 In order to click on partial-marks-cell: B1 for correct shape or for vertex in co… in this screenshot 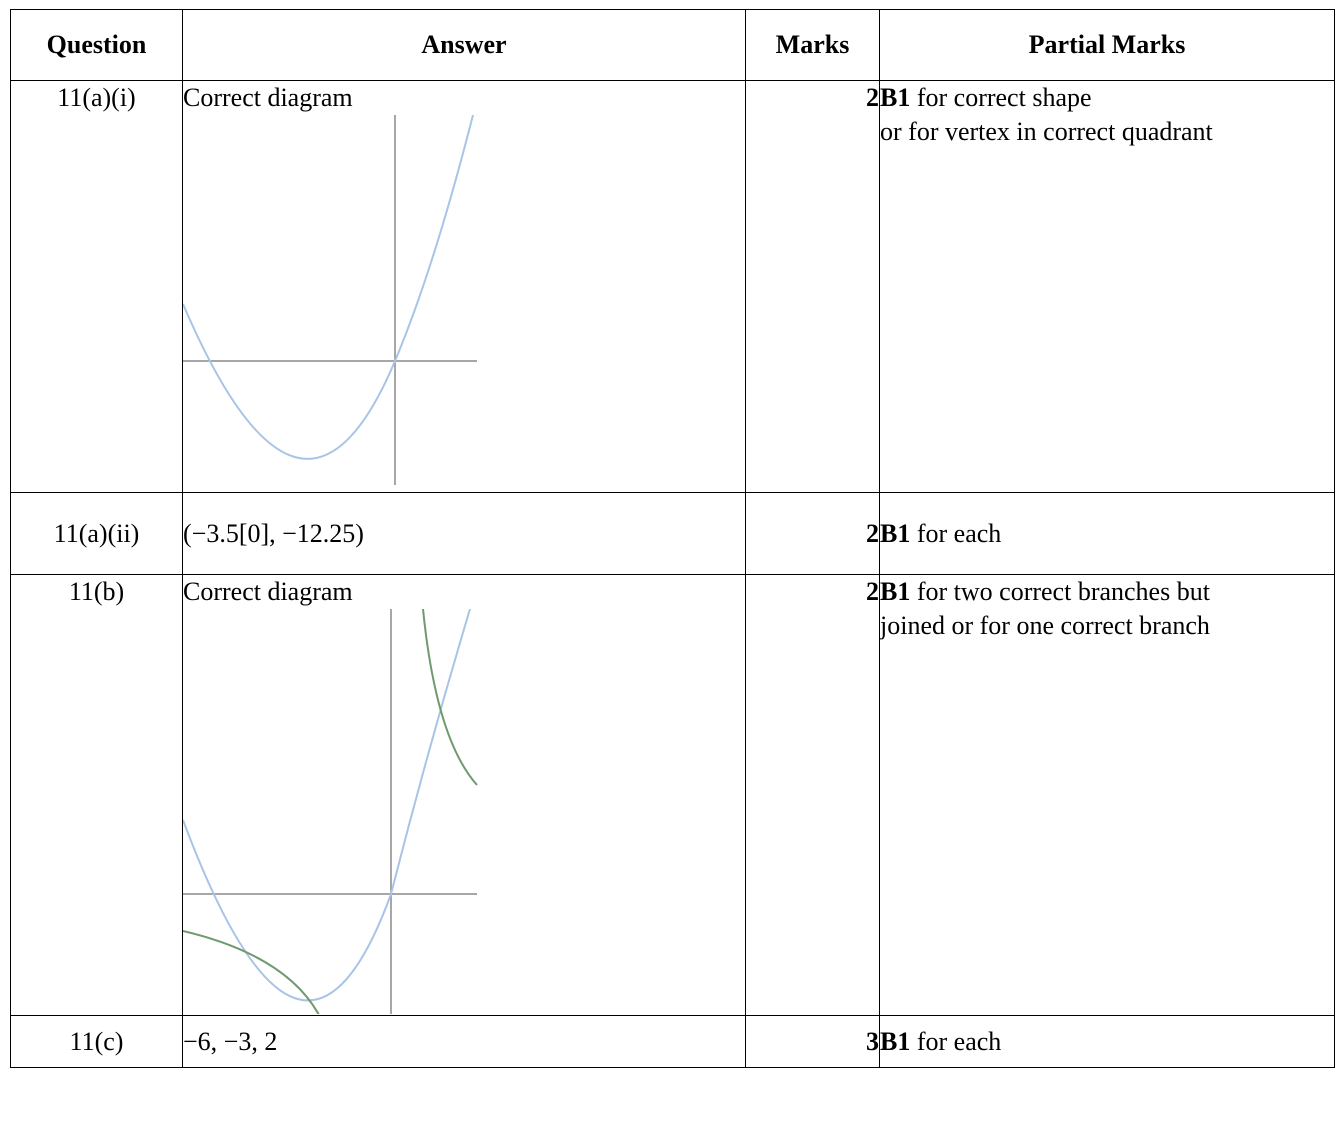, I will do `click(1107, 286)`.